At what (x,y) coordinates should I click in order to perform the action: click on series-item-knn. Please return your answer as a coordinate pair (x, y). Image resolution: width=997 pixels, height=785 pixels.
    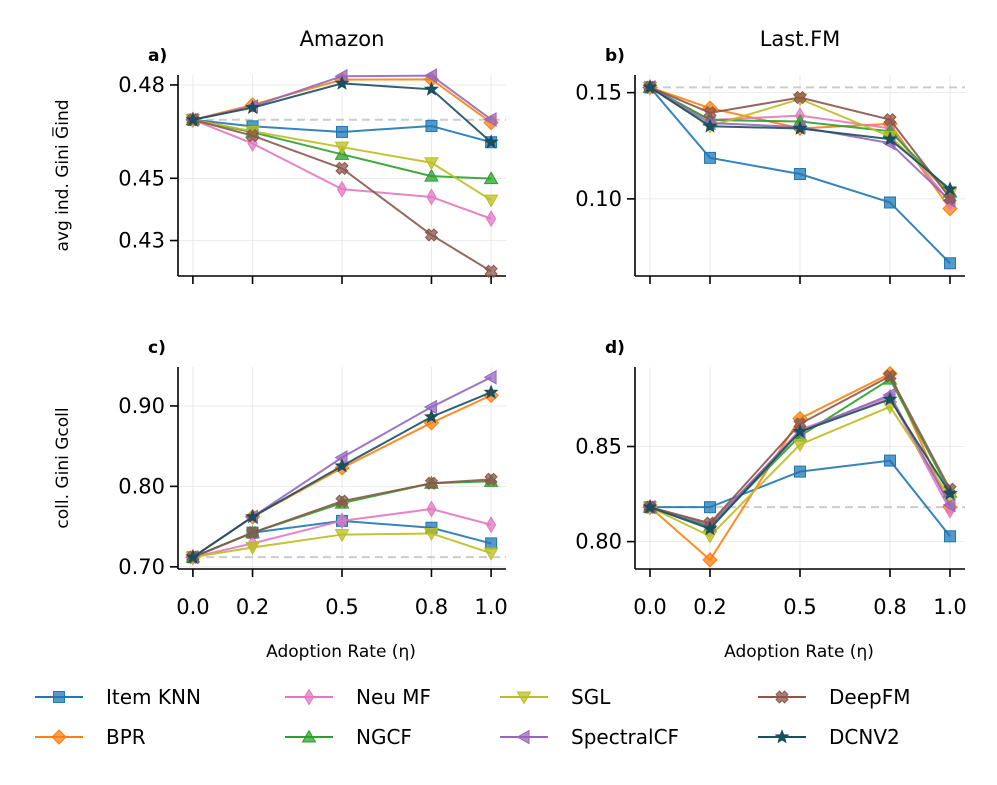
    Looking at the image, I should click on (800, 498).